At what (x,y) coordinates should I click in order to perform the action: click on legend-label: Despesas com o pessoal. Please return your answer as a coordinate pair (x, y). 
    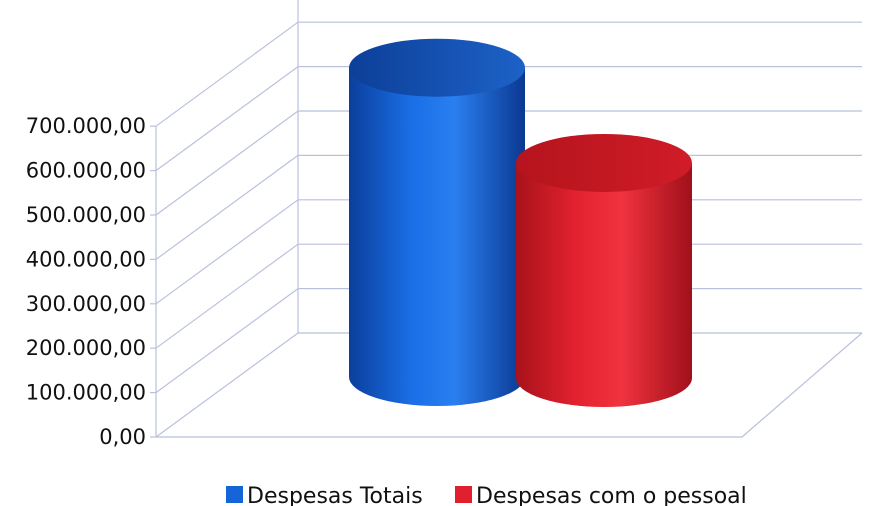
    Looking at the image, I should click on (611, 495).